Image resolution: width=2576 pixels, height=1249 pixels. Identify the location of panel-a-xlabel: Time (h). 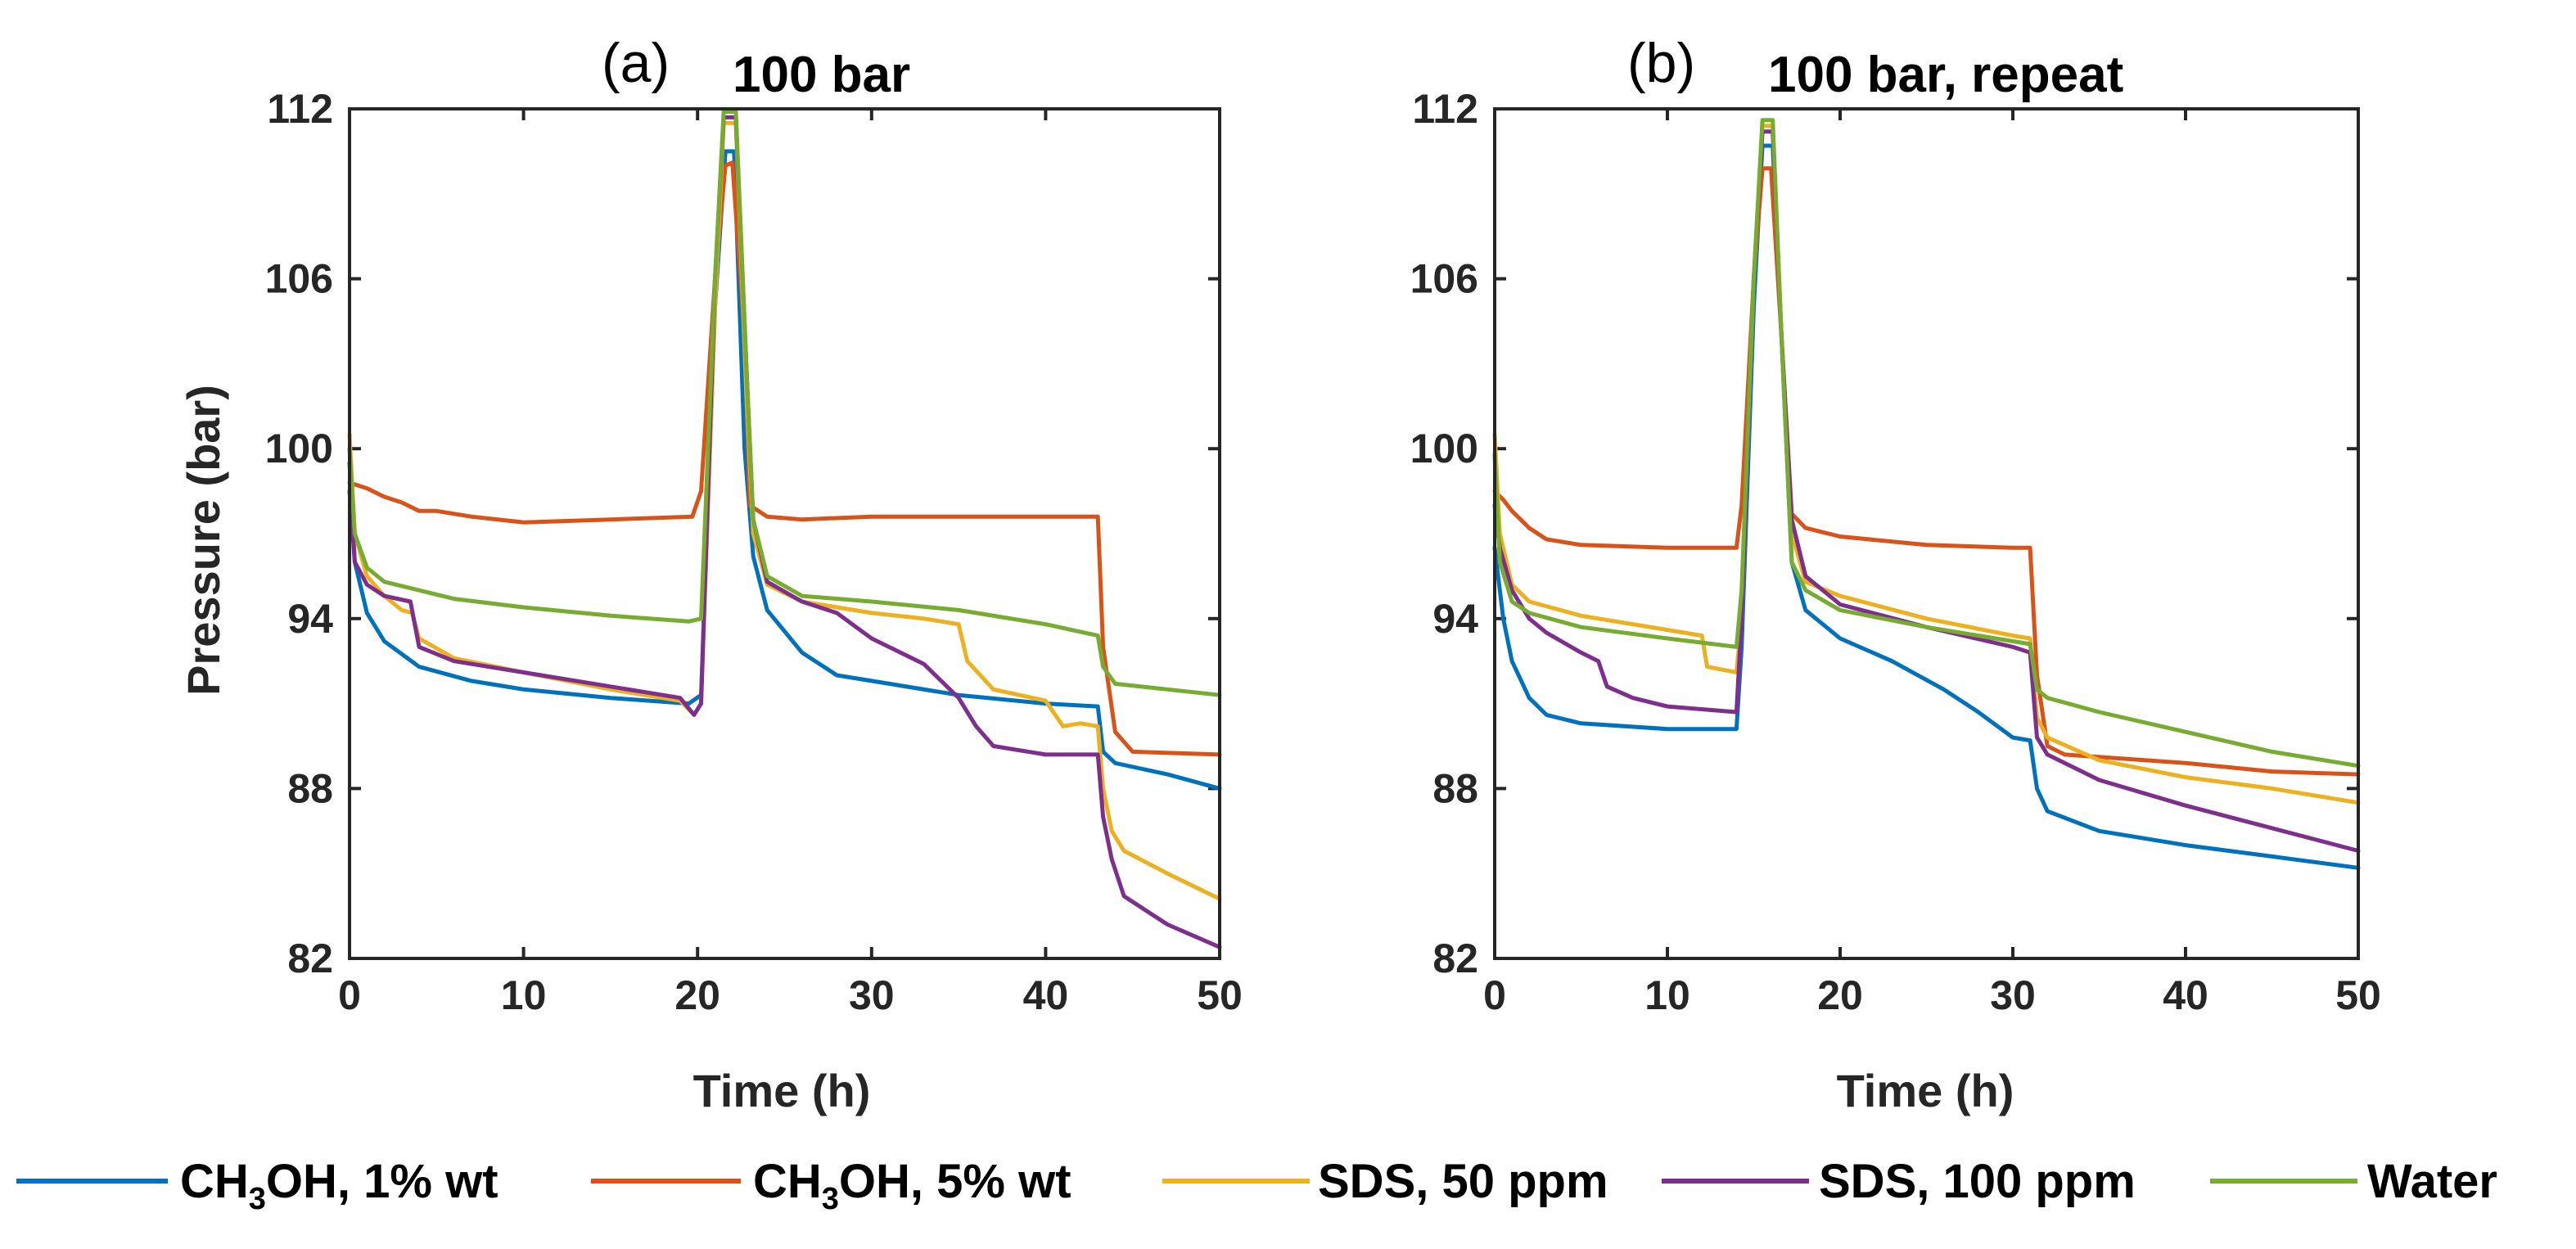
(782, 1090).